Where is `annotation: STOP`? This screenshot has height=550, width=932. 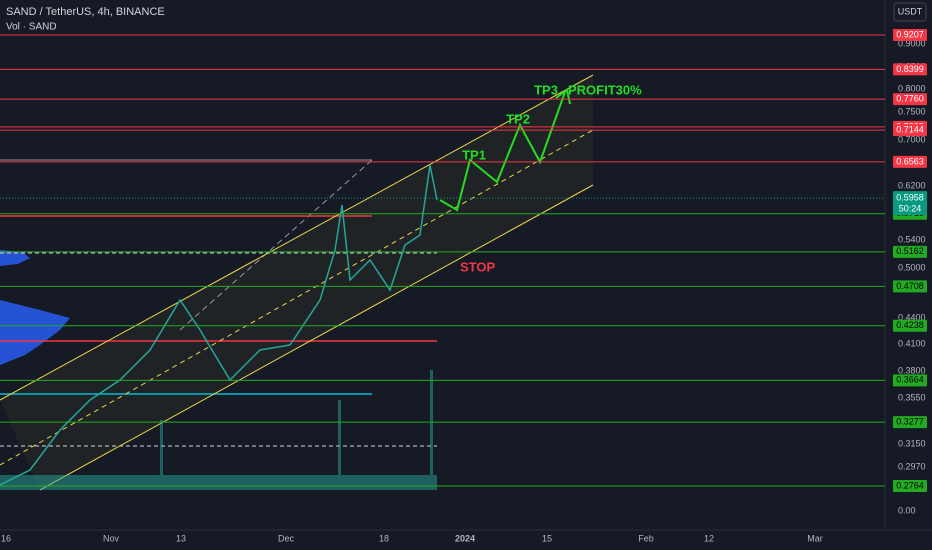
annotation: STOP is located at coordinates (477, 266).